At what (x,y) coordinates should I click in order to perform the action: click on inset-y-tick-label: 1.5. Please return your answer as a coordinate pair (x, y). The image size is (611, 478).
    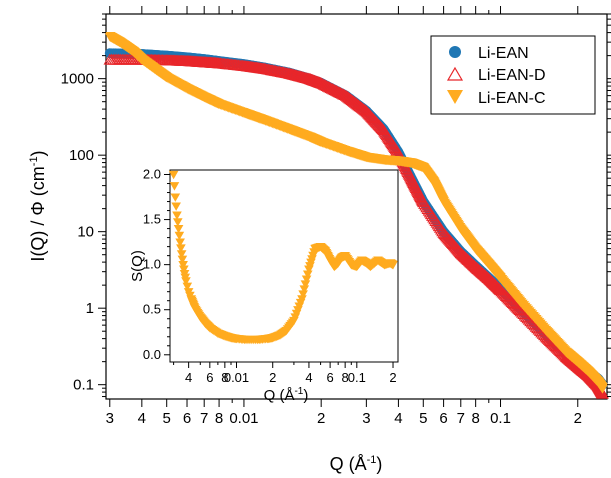
    Looking at the image, I should click on (152, 219).